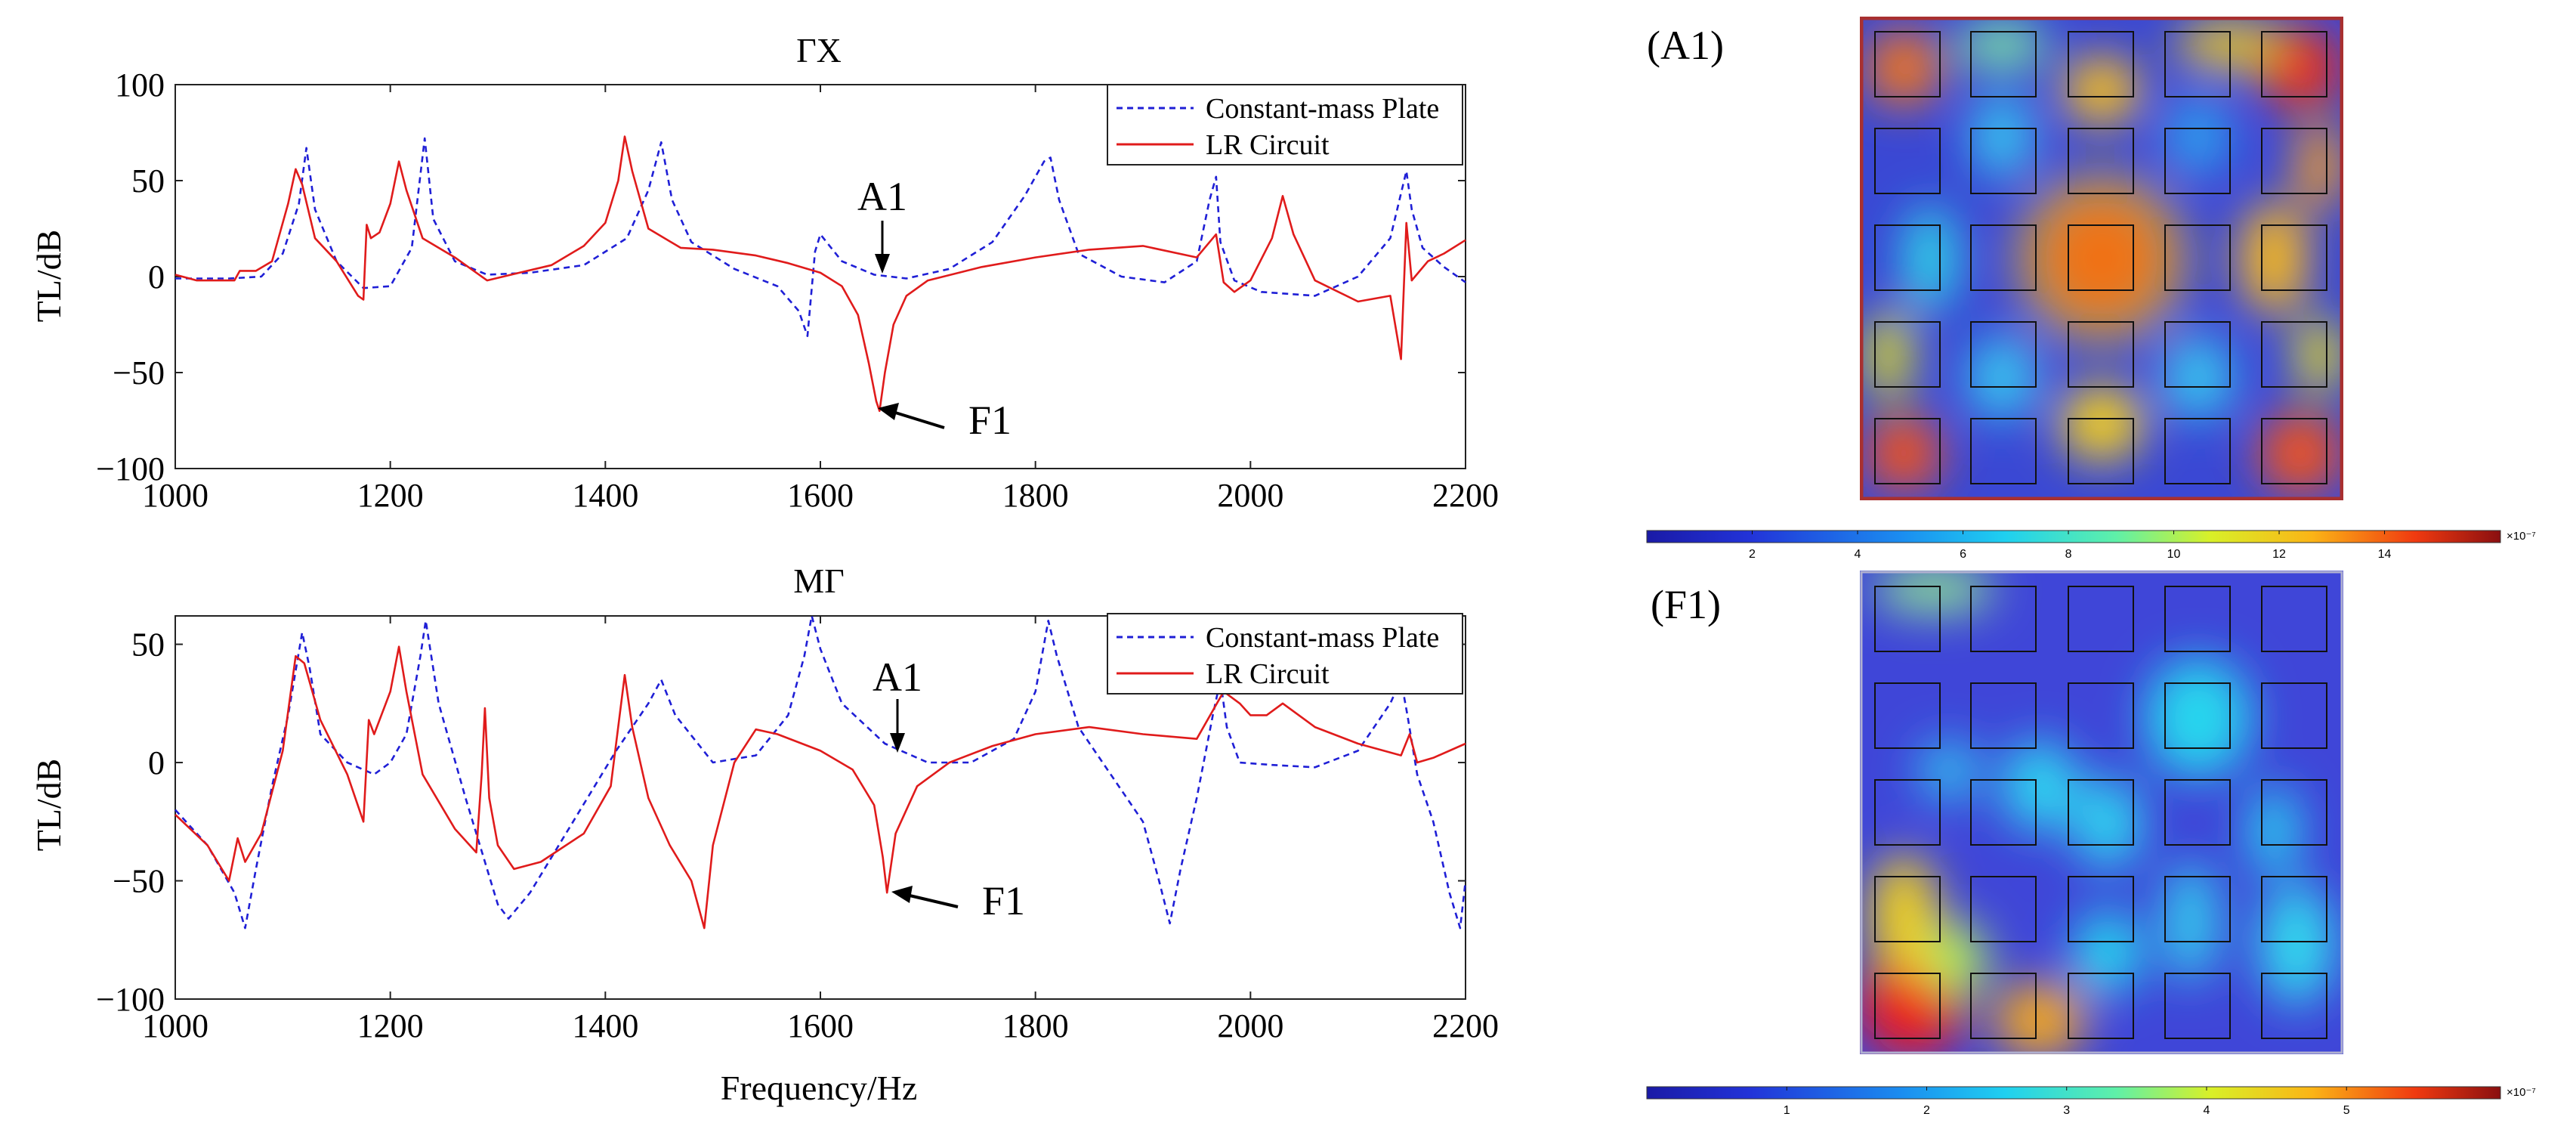 The height and width of the screenshot is (1123, 2576). I want to click on panel-label: (A1), so click(1685, 45).